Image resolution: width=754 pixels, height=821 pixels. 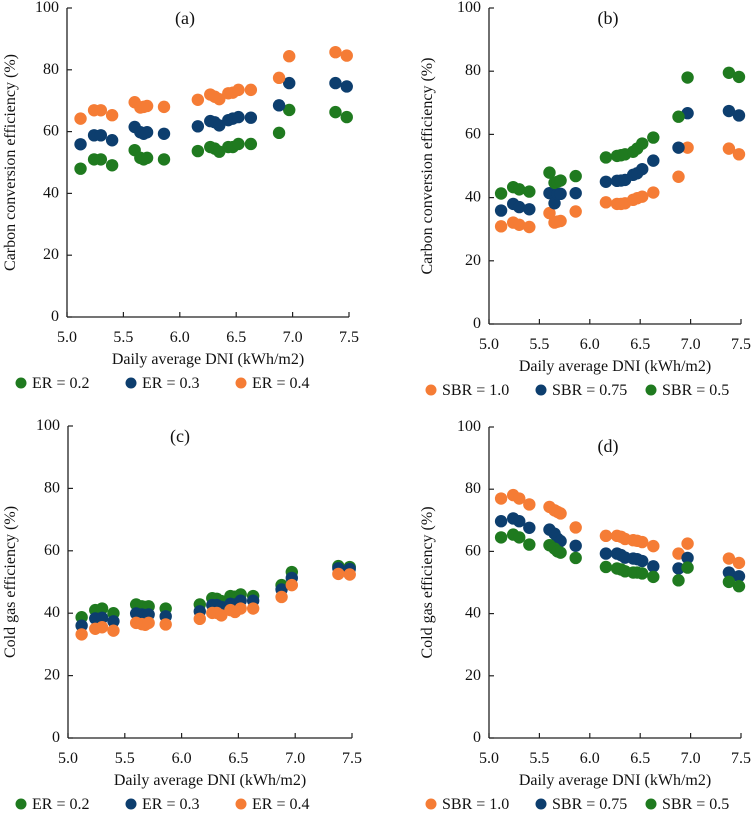 I want to click on legend-label: SBR = 0.75, so click(x=589, y=390).